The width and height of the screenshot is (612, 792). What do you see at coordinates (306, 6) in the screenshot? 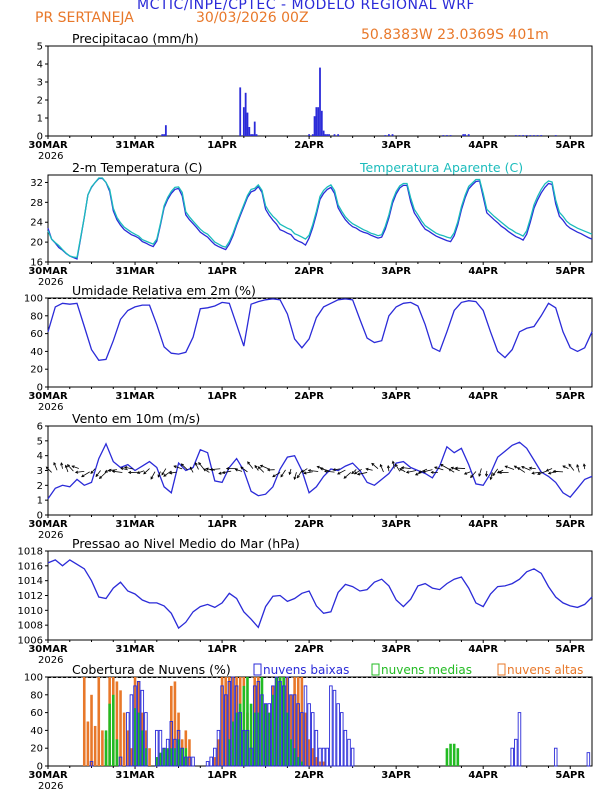
I see `header-title: MCTIC/INPE/CPTEC - MODELO REGIONAL WRF` at bounding box center [306, 6].